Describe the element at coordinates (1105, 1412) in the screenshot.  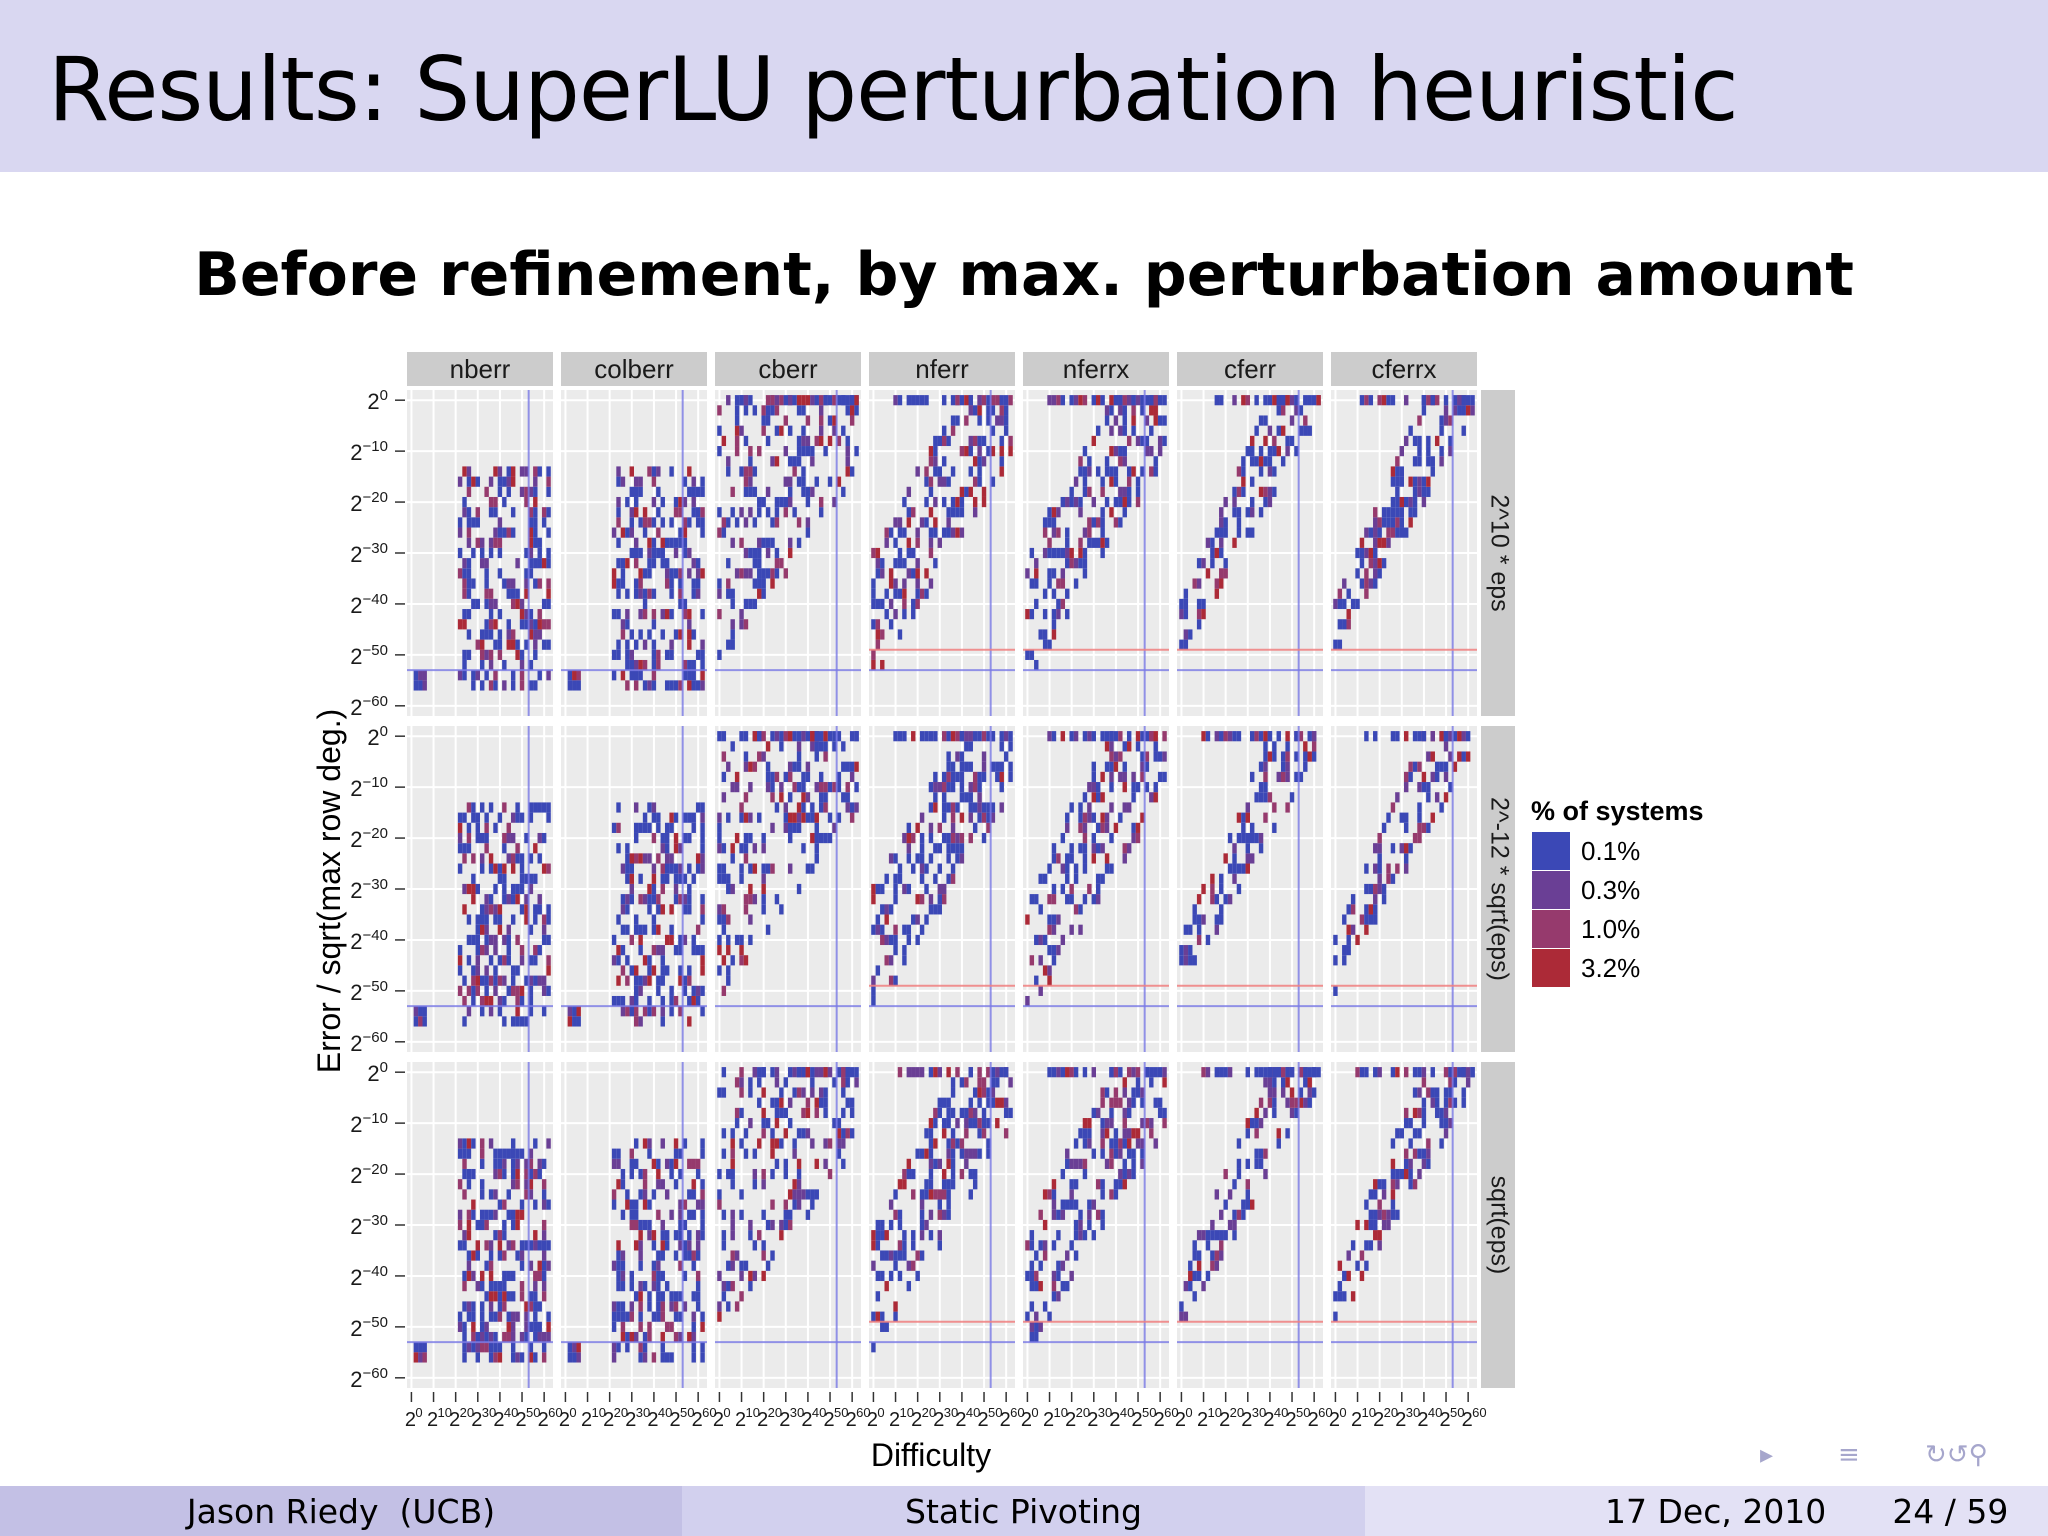
I see `x-tick-label: 30` at that location.